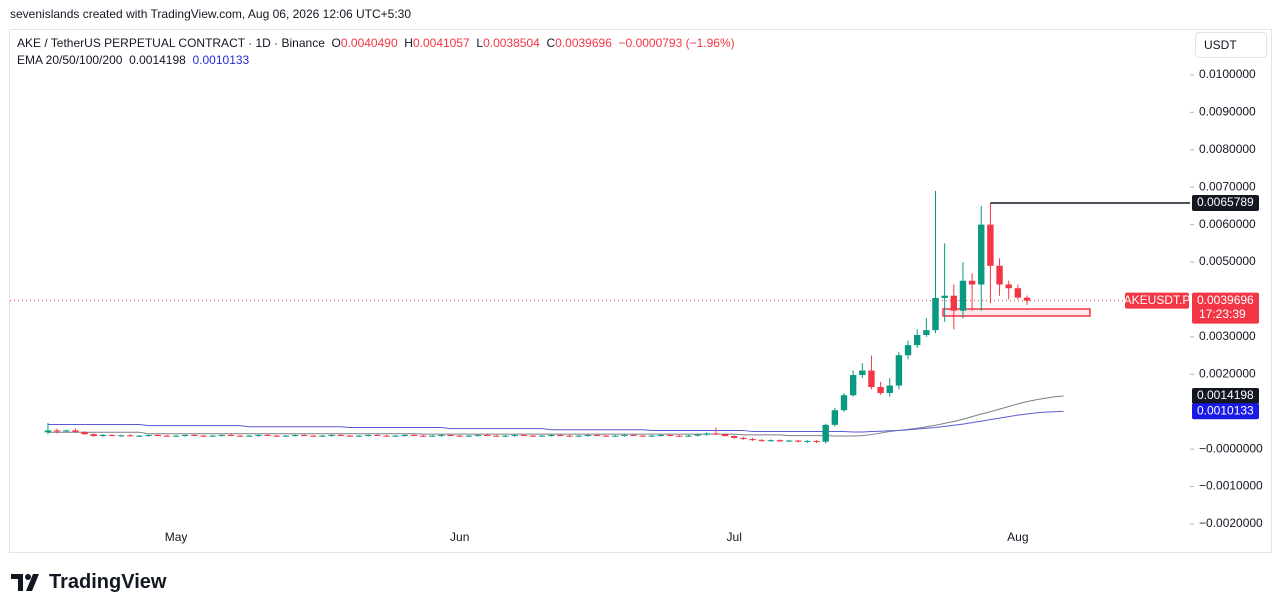 This screenshot has height=613, width=1281. I want to click on ema-value: 0.0010133, so click(221, 60).